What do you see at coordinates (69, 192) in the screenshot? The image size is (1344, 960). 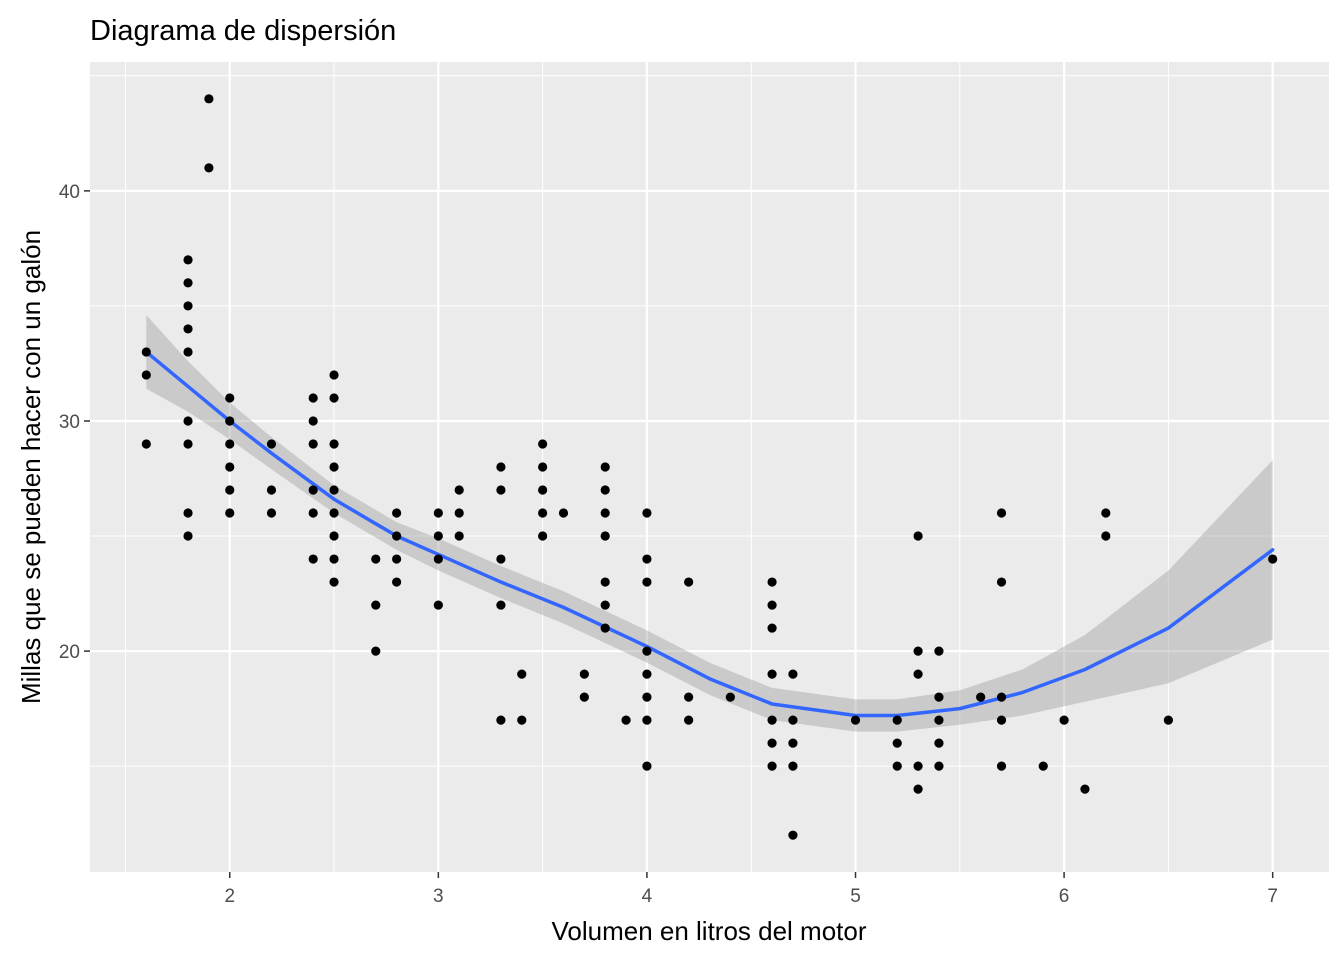 I see `y-tick-label: 40` at bounding box center [69, 192].